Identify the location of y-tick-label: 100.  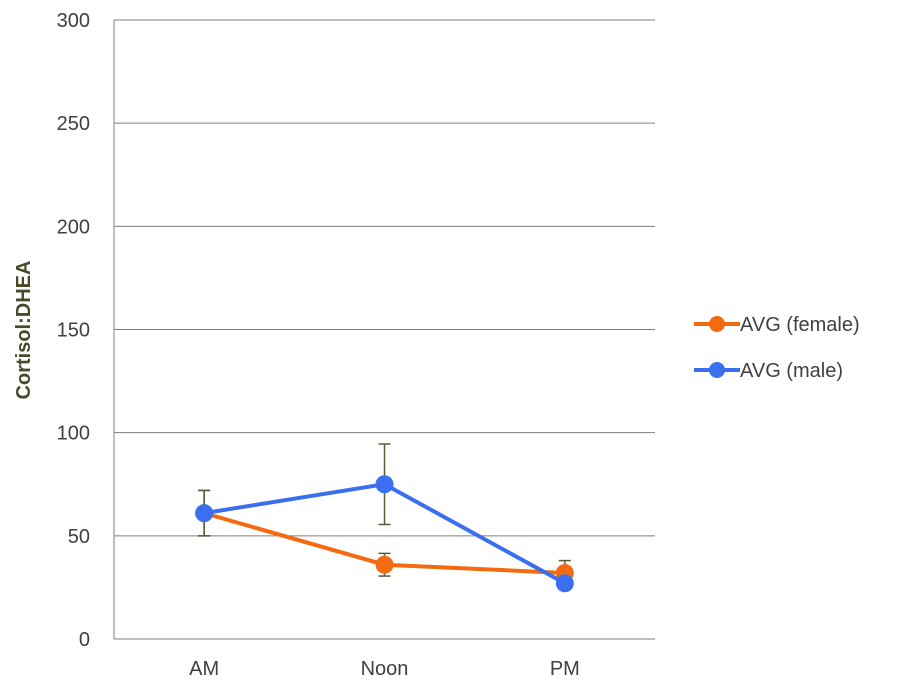
(73, 434).